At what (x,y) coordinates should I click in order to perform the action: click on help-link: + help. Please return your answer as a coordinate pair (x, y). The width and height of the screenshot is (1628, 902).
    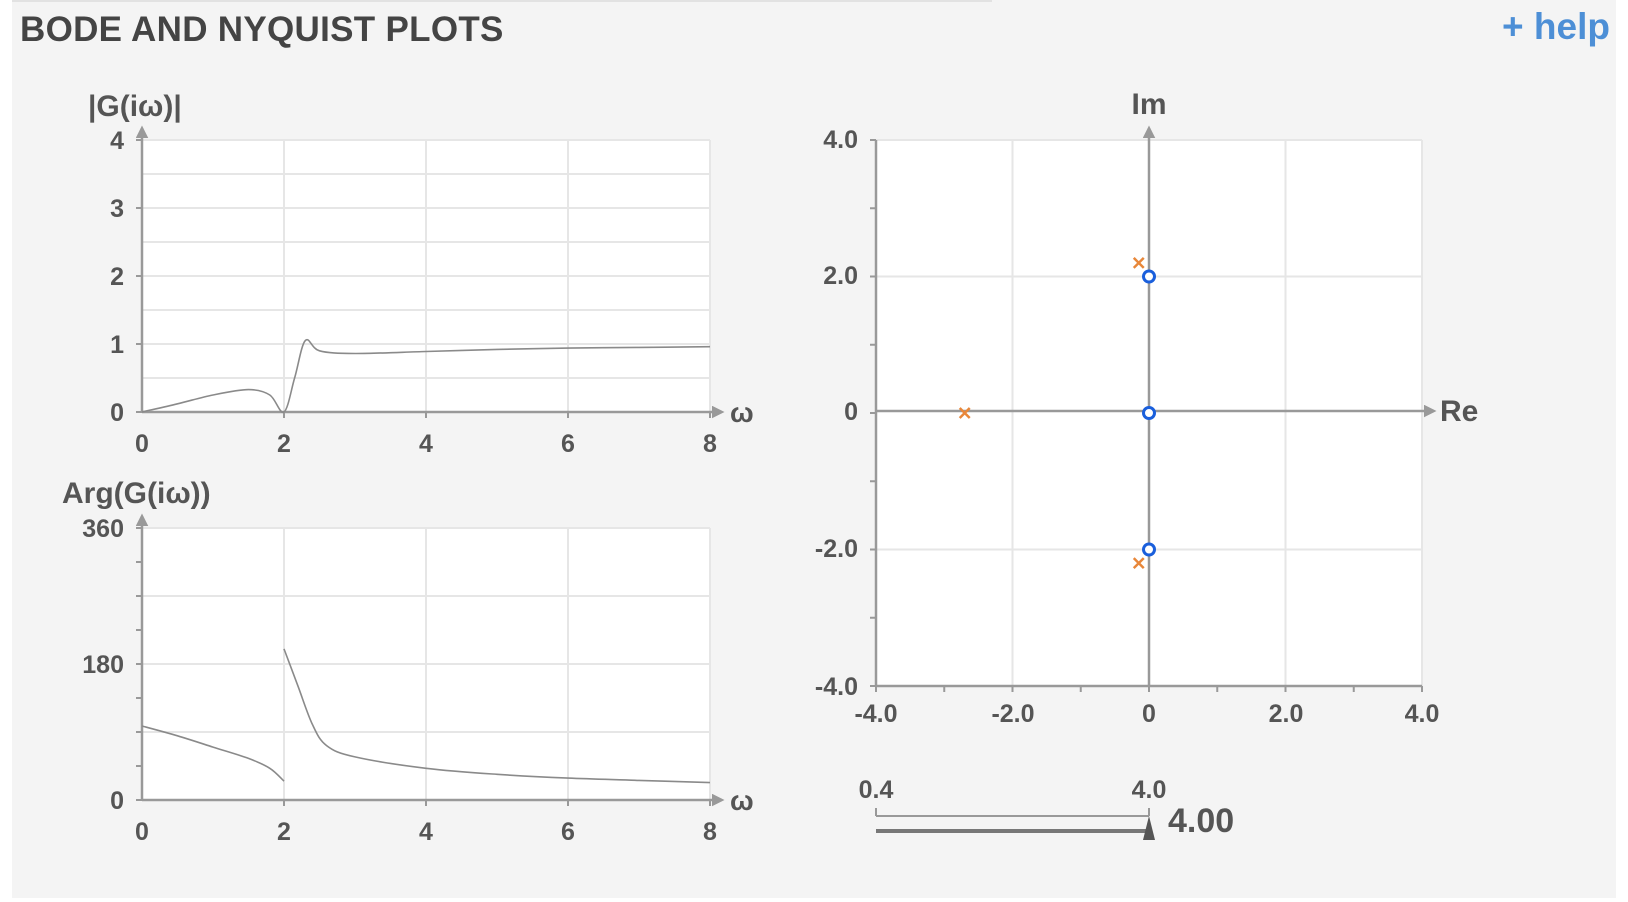
    Looking at the image, I should click on (1556, 26).